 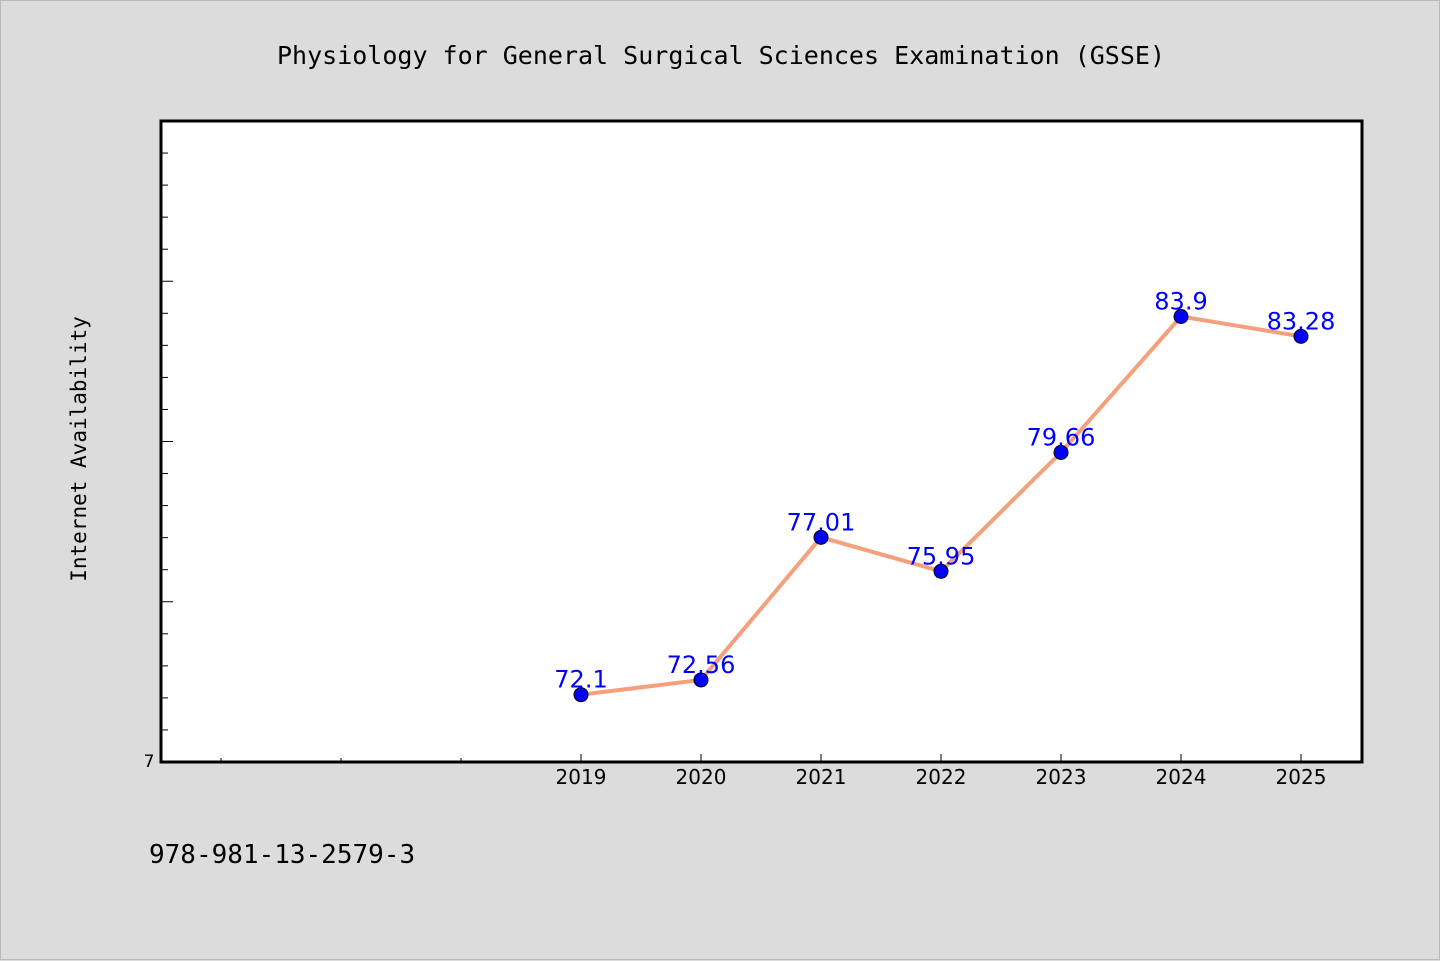 What do you see at coordinates (1061, 437) in the screenshot?
I see `data-label: 79.66` at bounding box center [1061, 437].